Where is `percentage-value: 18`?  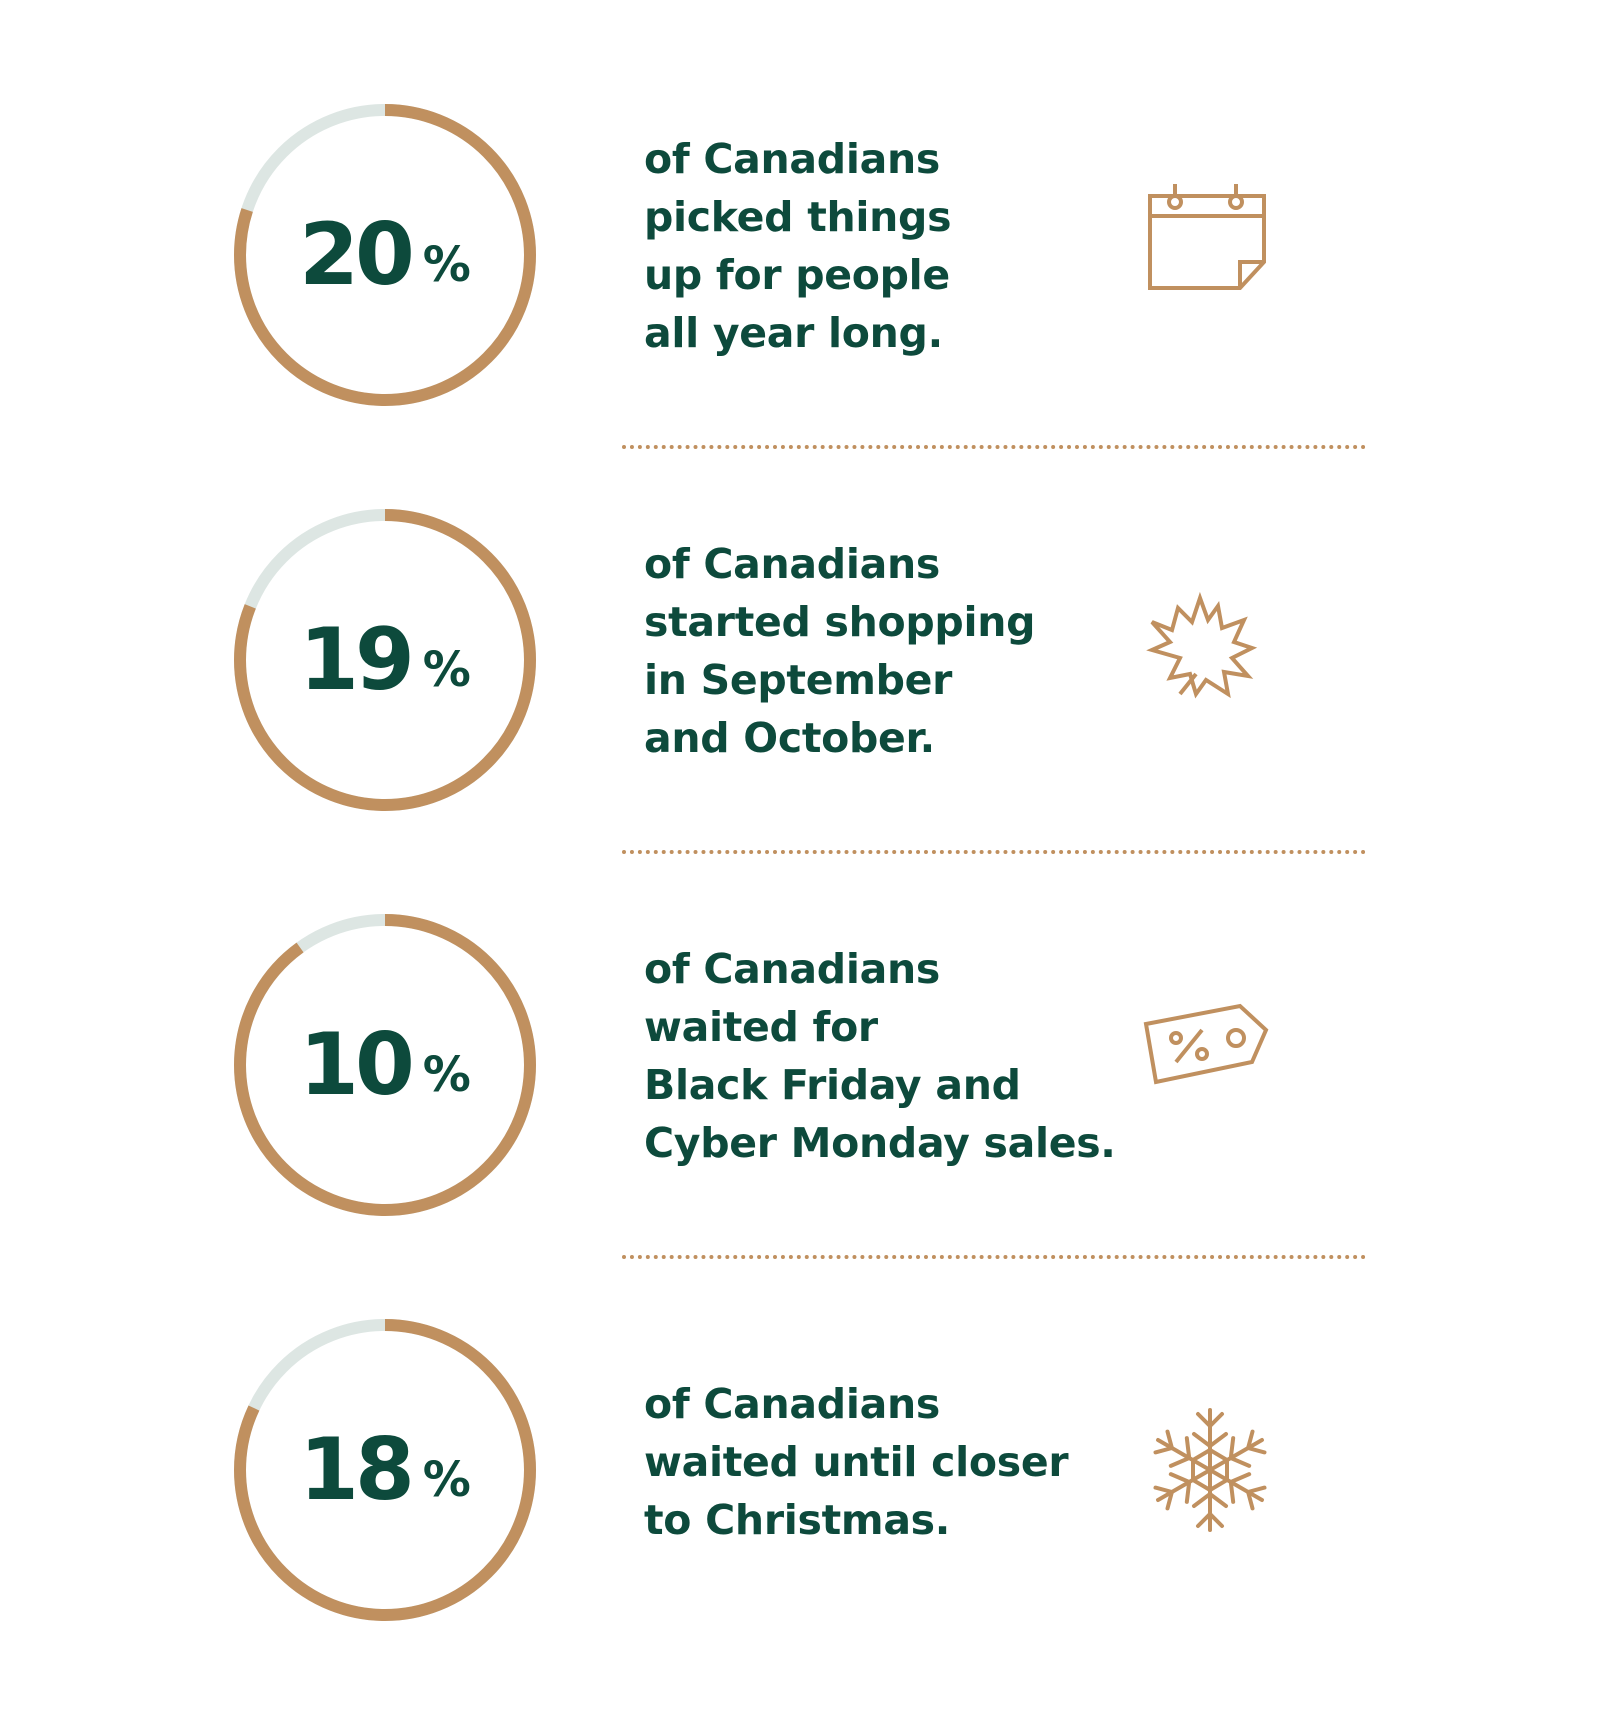
percentage-value: 18 is located at coordinates (357, 1470).